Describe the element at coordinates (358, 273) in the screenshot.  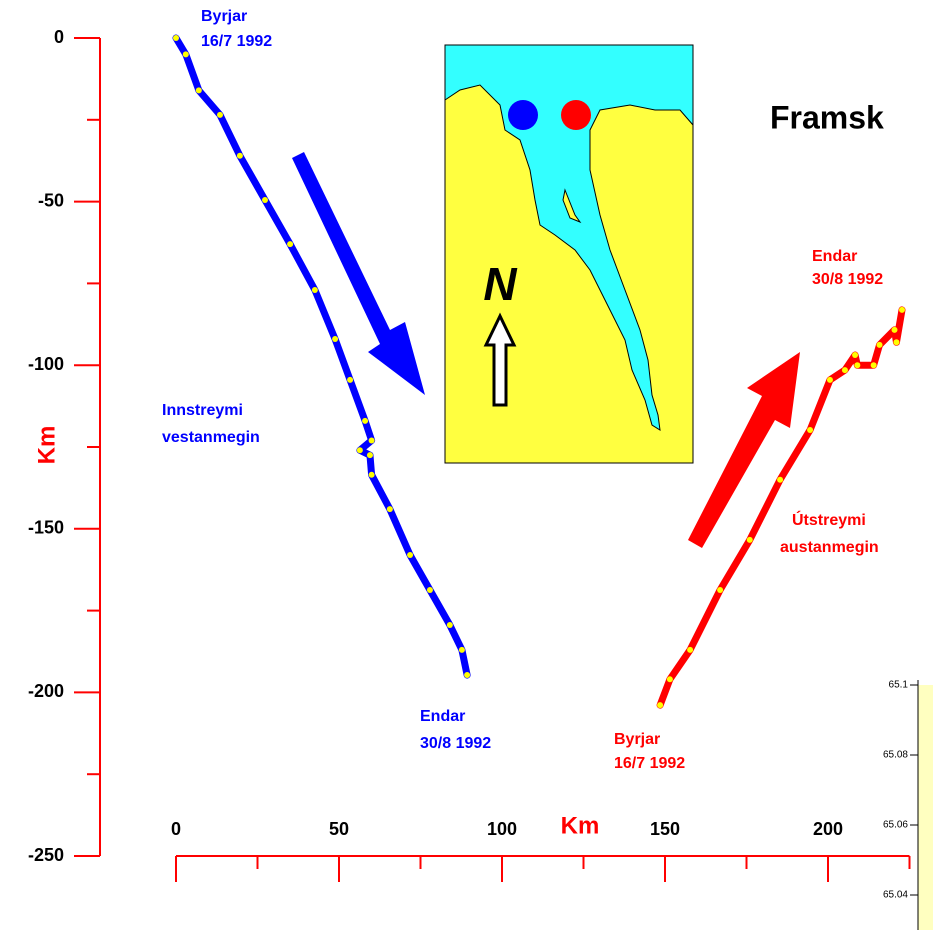
I see `inflow-arrow` at that location.